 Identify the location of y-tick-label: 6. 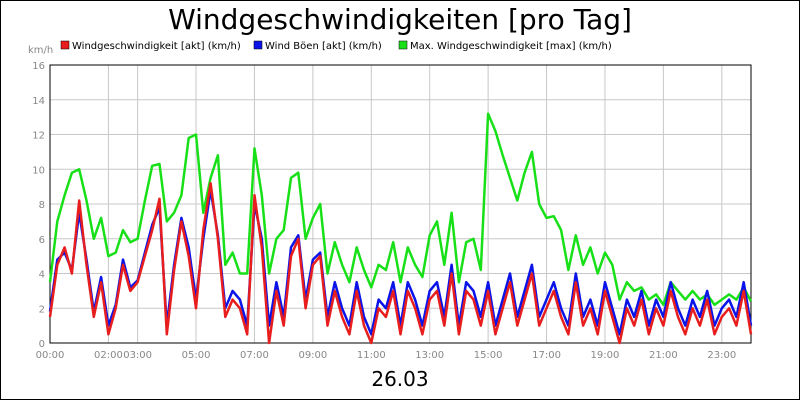
(42, 240).